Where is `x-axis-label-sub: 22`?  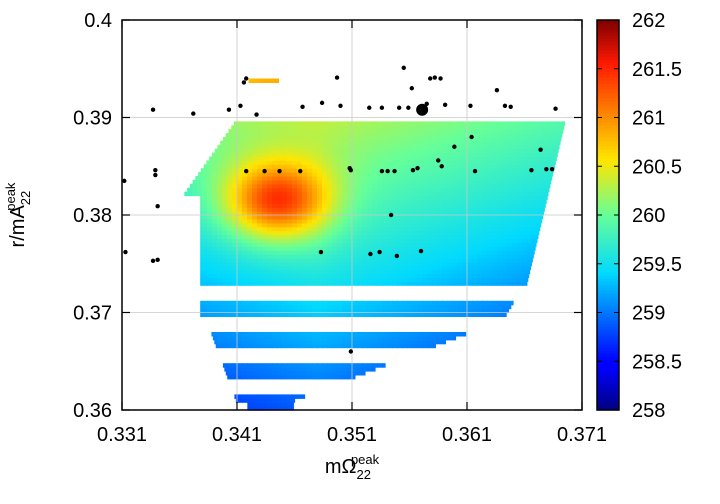
x-axis-label-sub: 22 is located at coordinates (363, 474).